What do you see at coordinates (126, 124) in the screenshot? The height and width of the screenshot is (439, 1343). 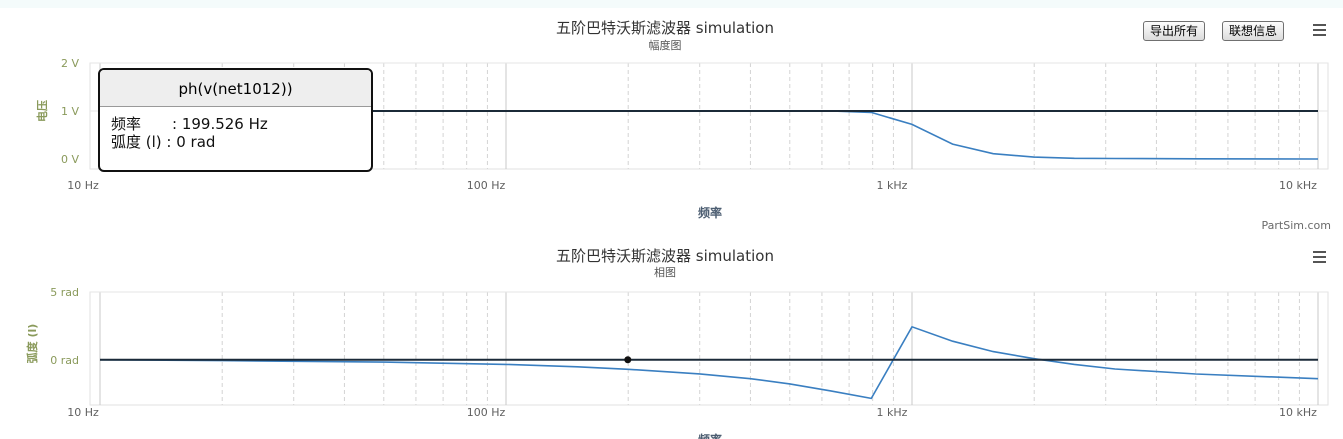 I see `tooltip-frequency-label: 频率` at bounding box center [126, 124].